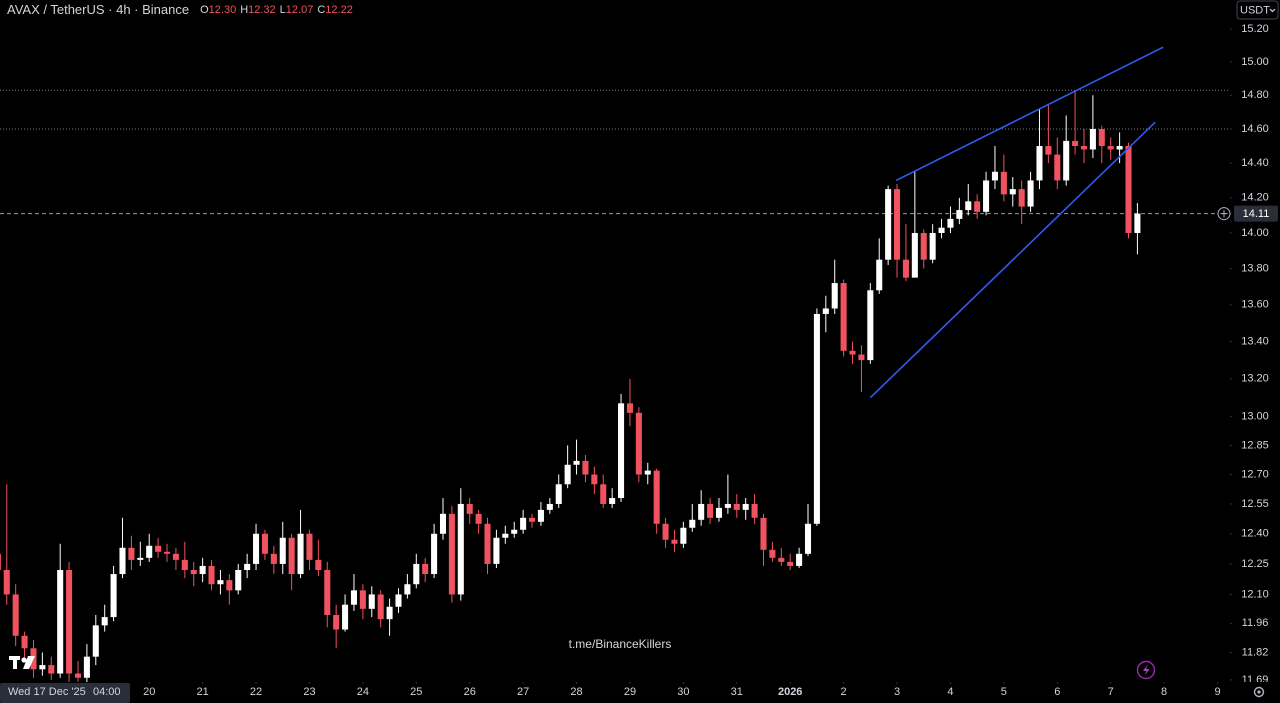 This screenshot has height=703, width=1280. I want to click on lightning-icon, so click(1146, 670).